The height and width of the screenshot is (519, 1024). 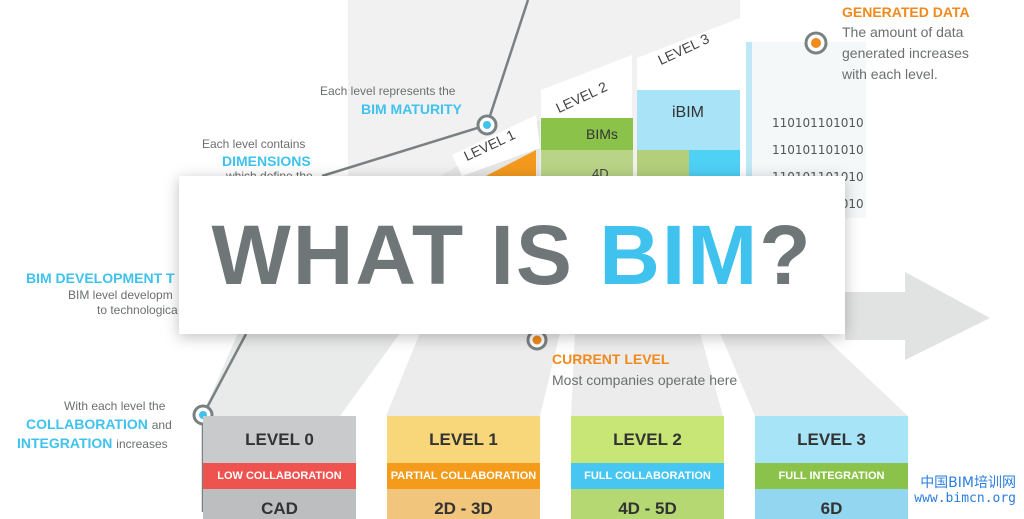 I want to click on collab-line3: INTEGRATION increases, so click(x=92, y=443).